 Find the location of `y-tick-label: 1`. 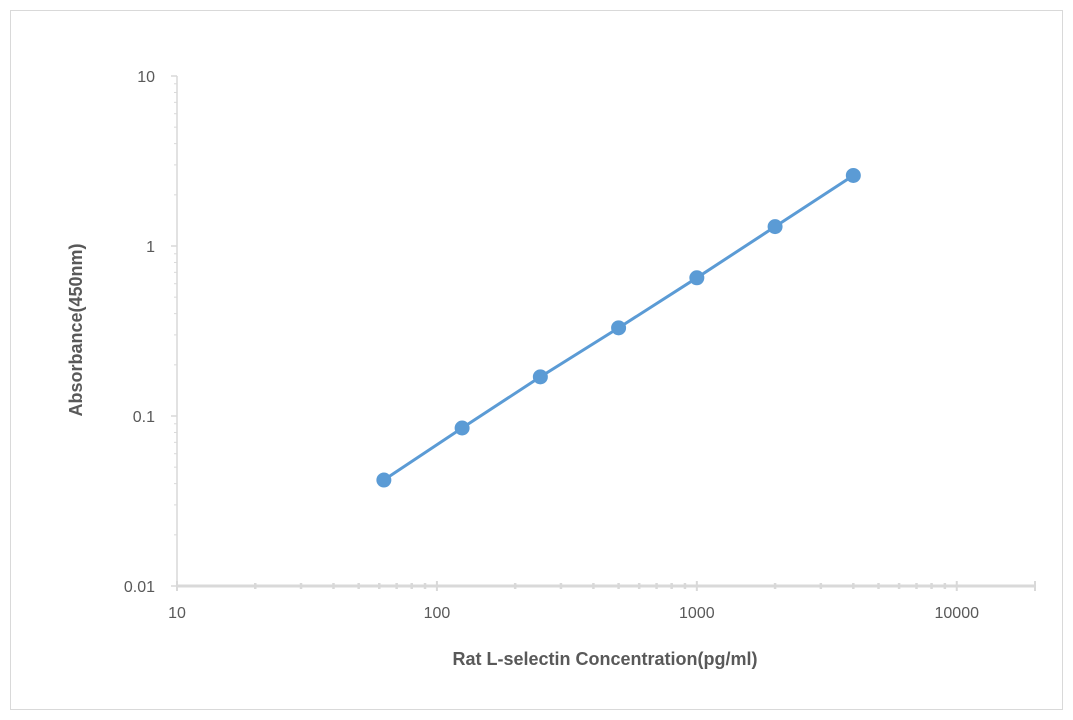

y-tick-label: 1 is located at coordinates (150, 247).